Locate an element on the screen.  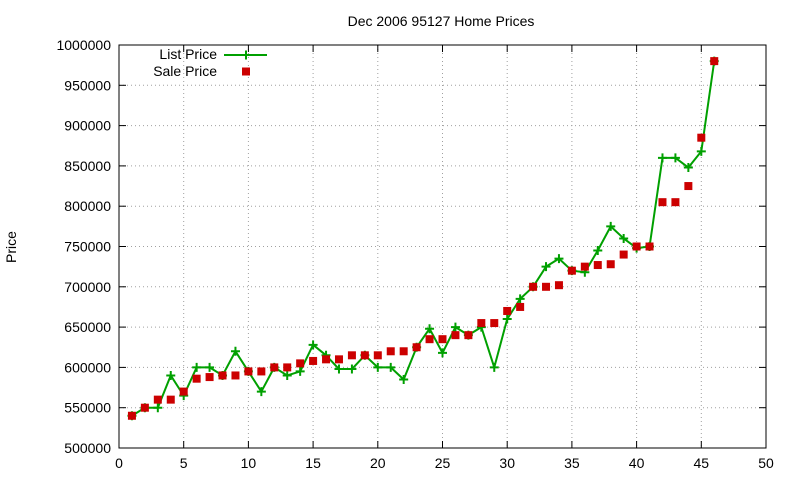
x-tick-label: 30 is located at coordinates (507, 463).